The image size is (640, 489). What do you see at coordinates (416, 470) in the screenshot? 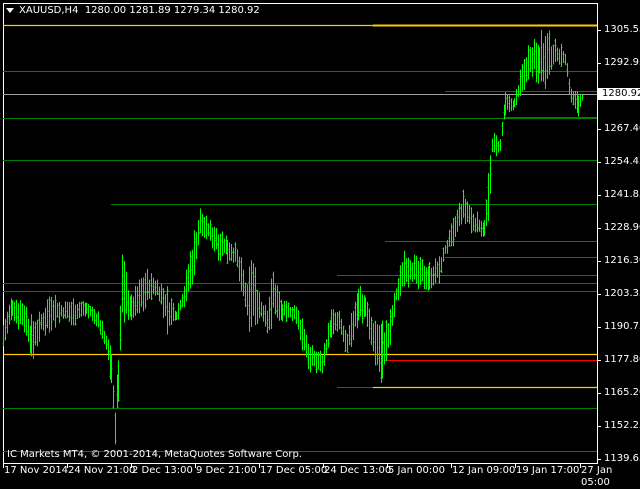
I see `time-axis-label: 5 Jan 00:00` at bounding box center [416, 470].